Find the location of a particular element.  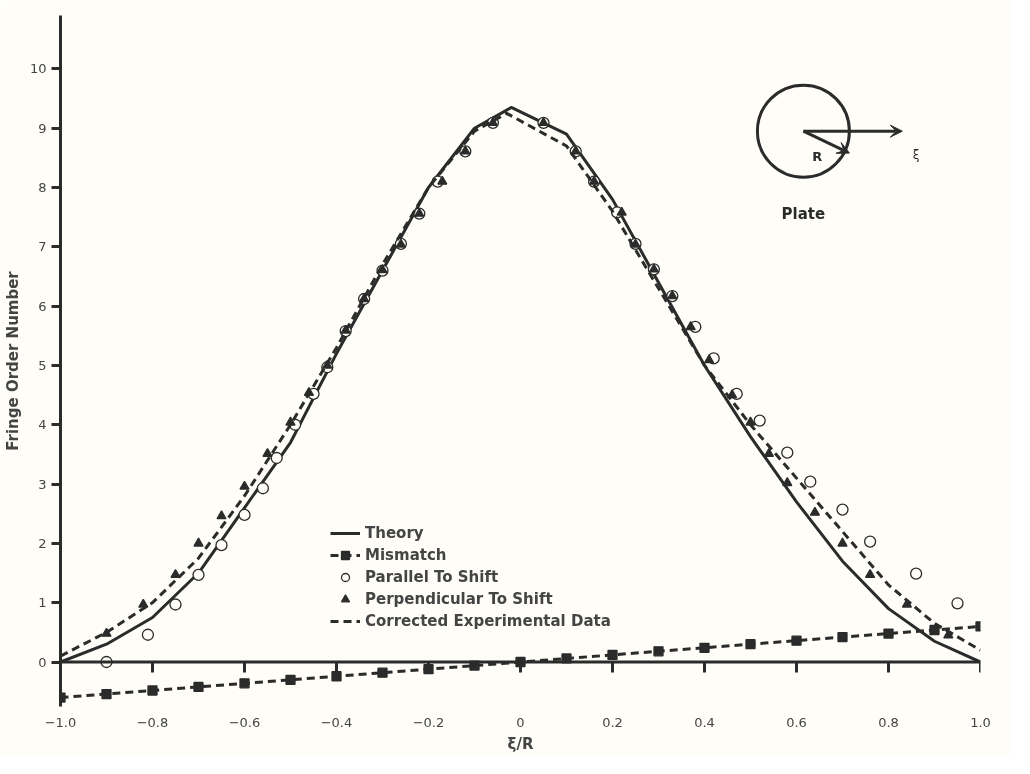

x-tick-label: 0 is located at coordinates (520, 722).